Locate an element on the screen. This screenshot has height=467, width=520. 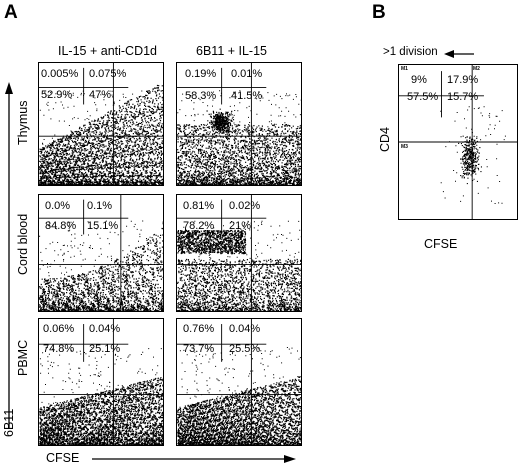
quadrant-lower-left: 57.5% is located at coordinates (423, 97).